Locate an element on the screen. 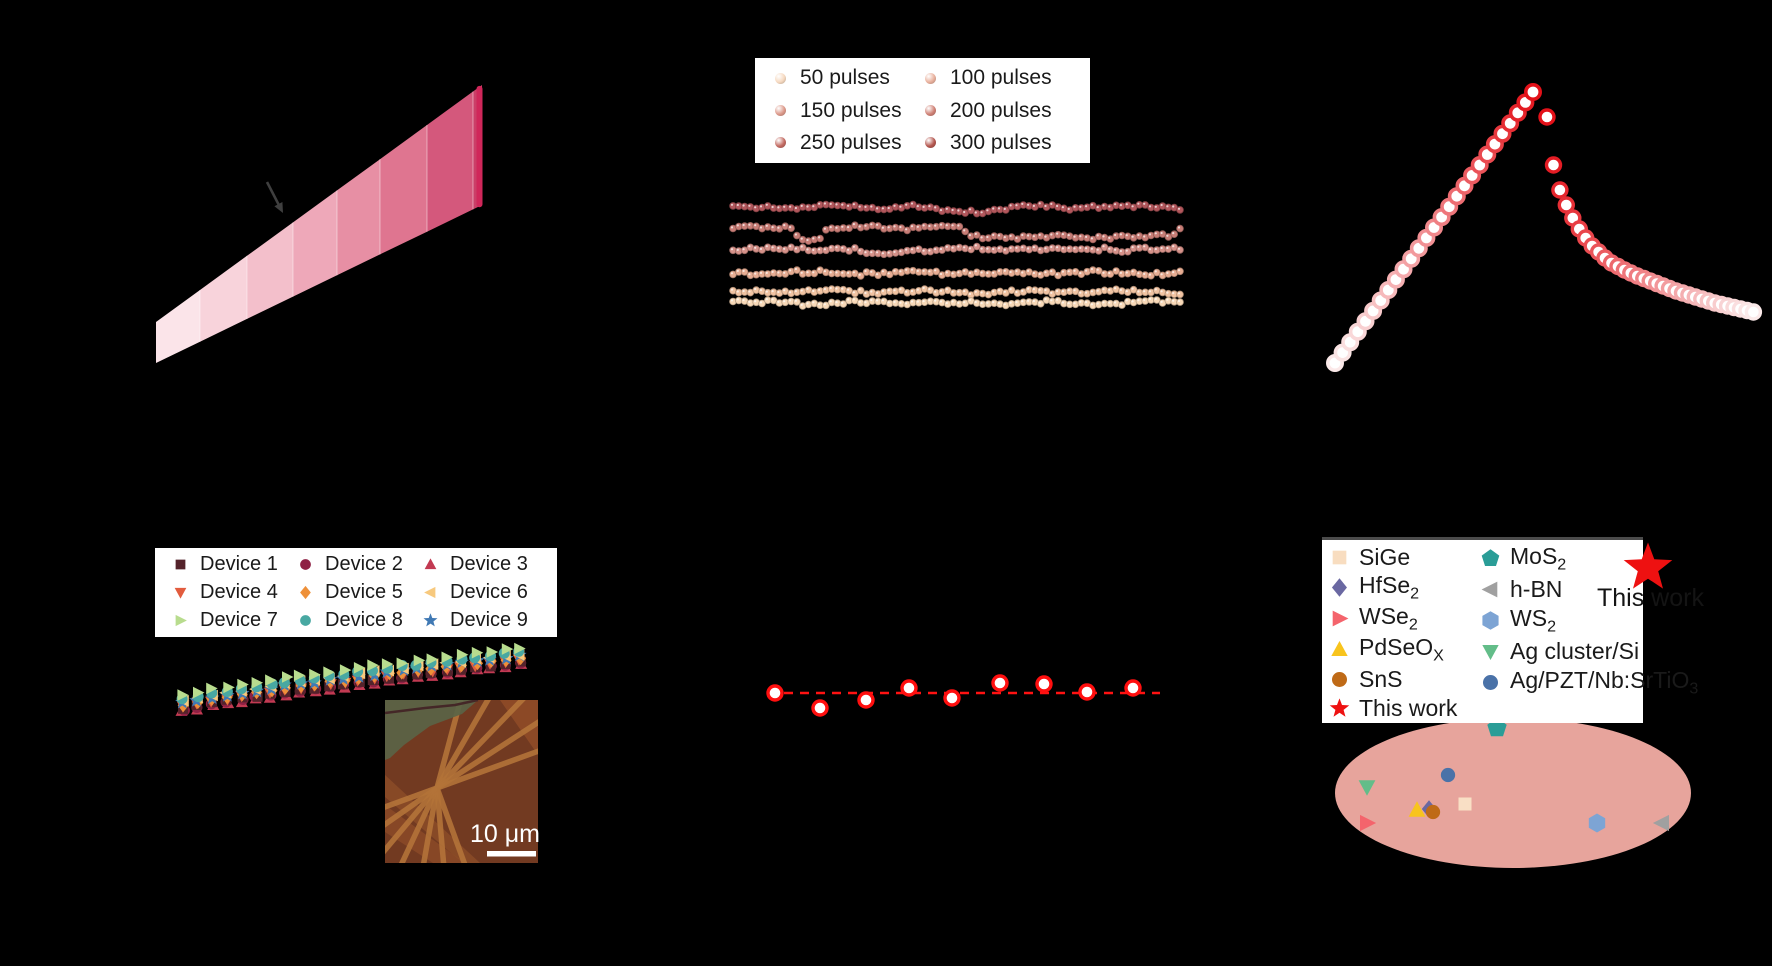 This screenshot has height=966, width=1772. legend-item-label: 150 pulses is located at coordinates (851, 110).